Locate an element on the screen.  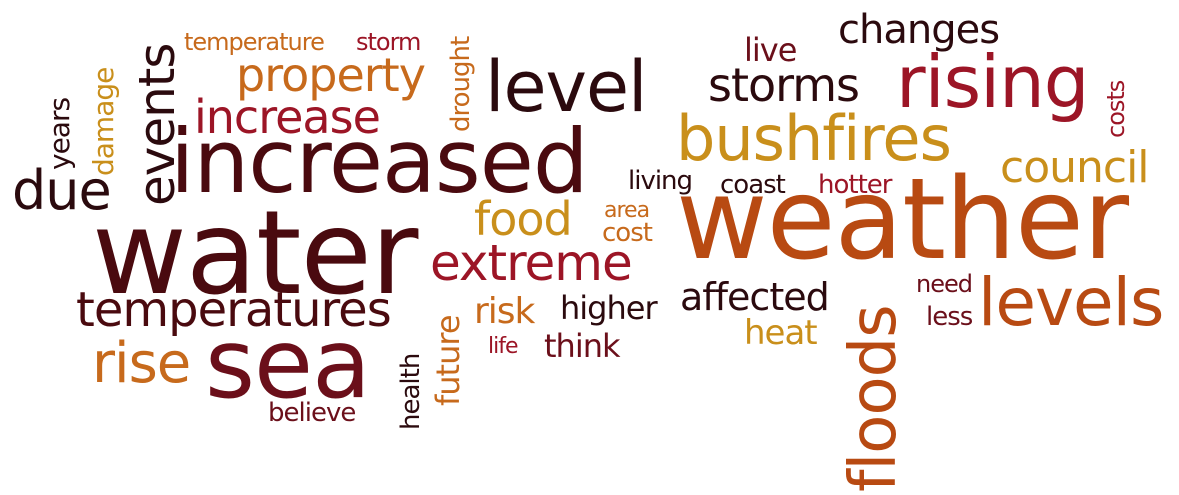
word-costs: costs is located at coordinates (1116, 109).